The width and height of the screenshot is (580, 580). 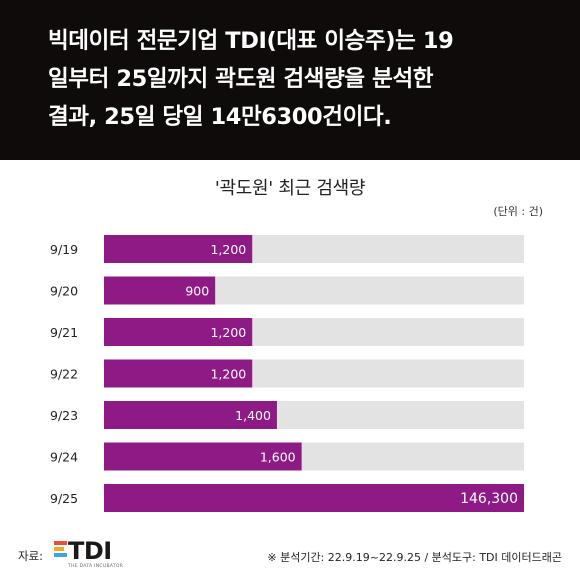 I want to click on category-label: 9/19, so click(x=64, y=249).